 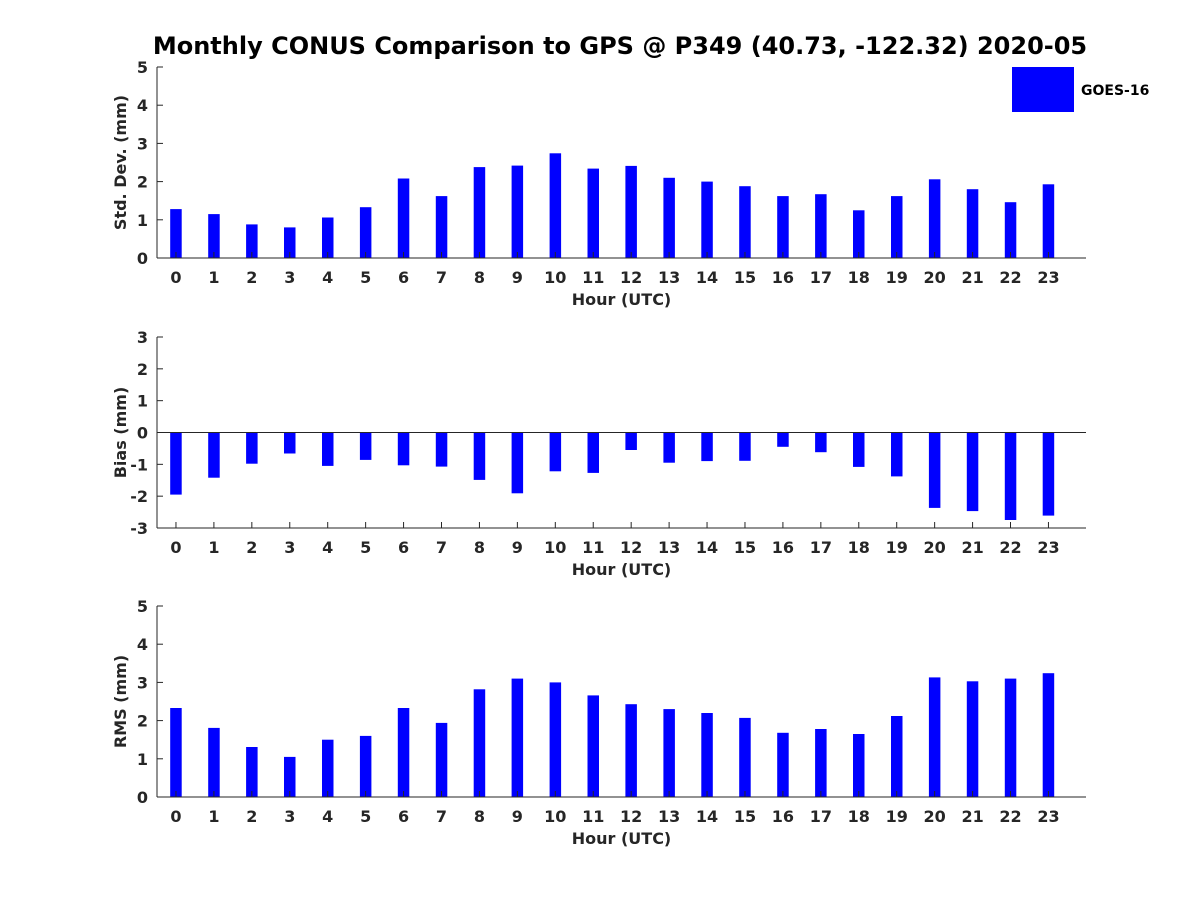 What do you see at coordinates (707, 816) in the screenshot?
I see `rms-x-tick-label: 14` at bounding box center [707, 816].